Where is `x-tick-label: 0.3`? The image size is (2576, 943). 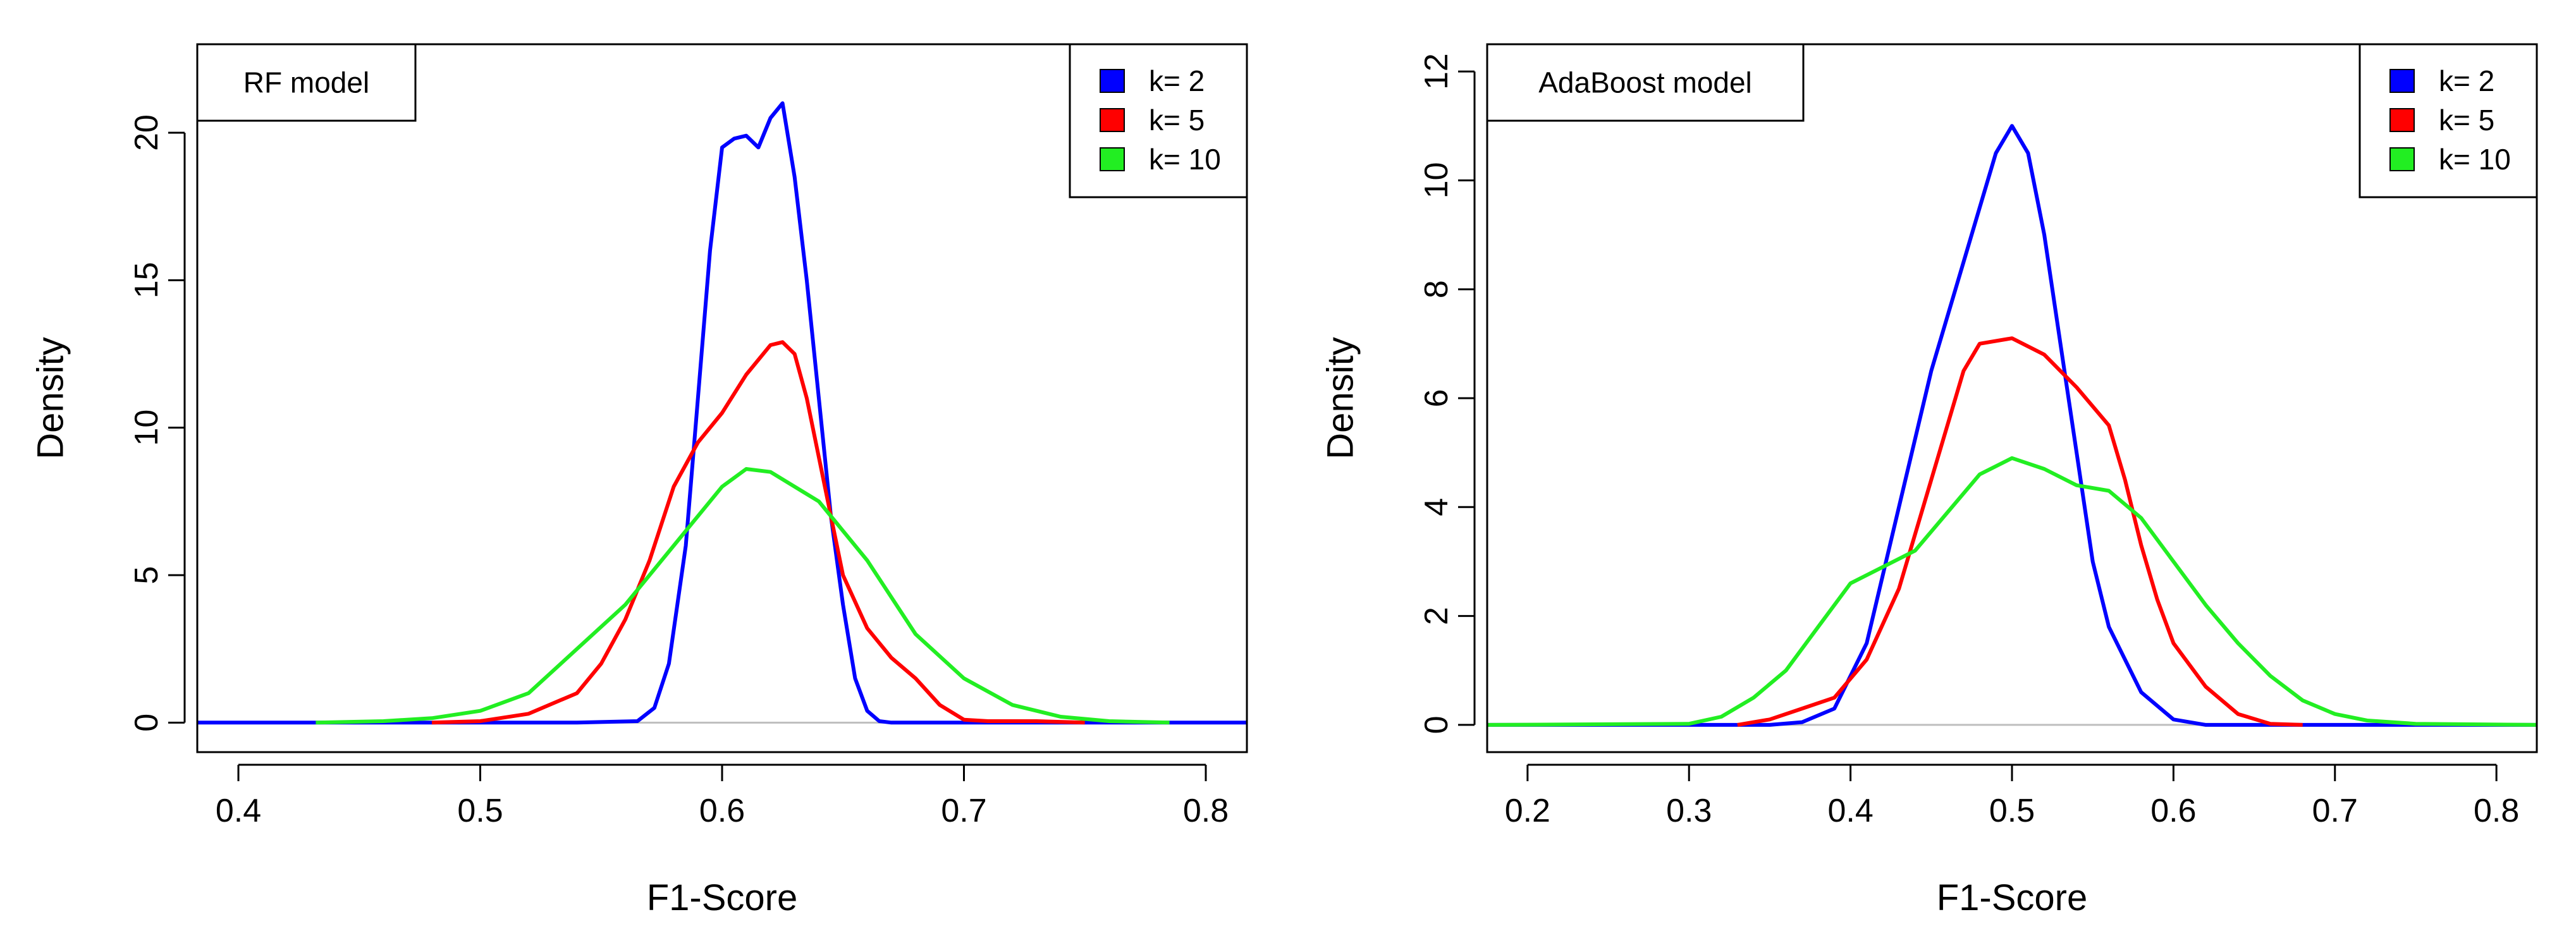 x-tick-label: 0.3 is located at coordinates (1689, 811).